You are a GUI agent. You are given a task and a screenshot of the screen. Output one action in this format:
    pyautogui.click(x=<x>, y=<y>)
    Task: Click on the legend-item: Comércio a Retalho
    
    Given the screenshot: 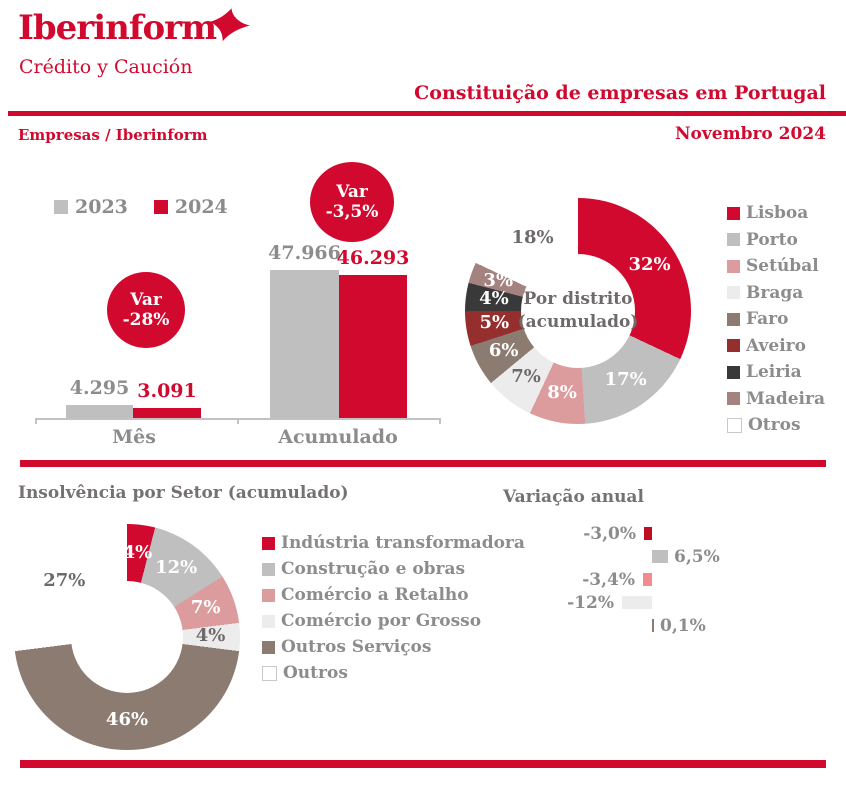 What is the action you would take?
    pyautogui.click(x=393, y=595)
    